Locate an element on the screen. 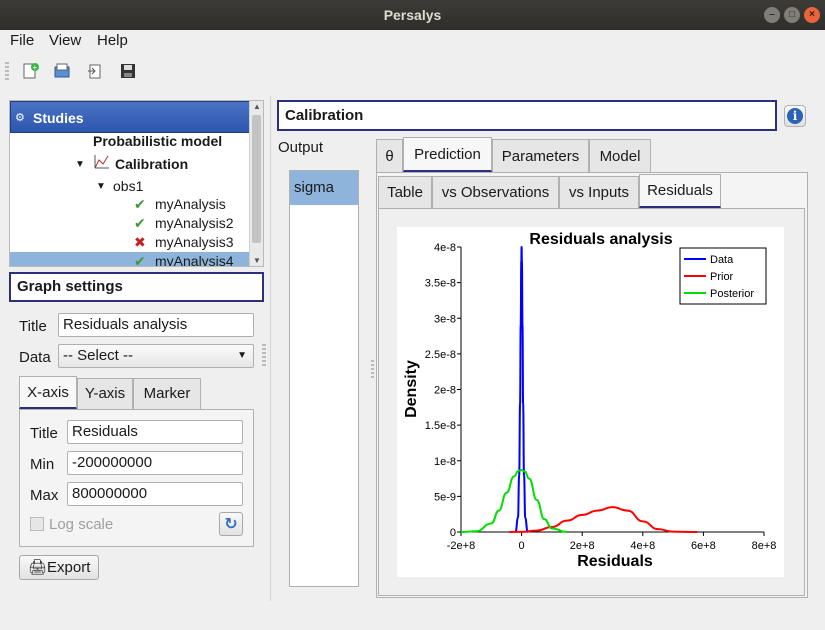  open-study-icon is located at coordinates (62, 71).